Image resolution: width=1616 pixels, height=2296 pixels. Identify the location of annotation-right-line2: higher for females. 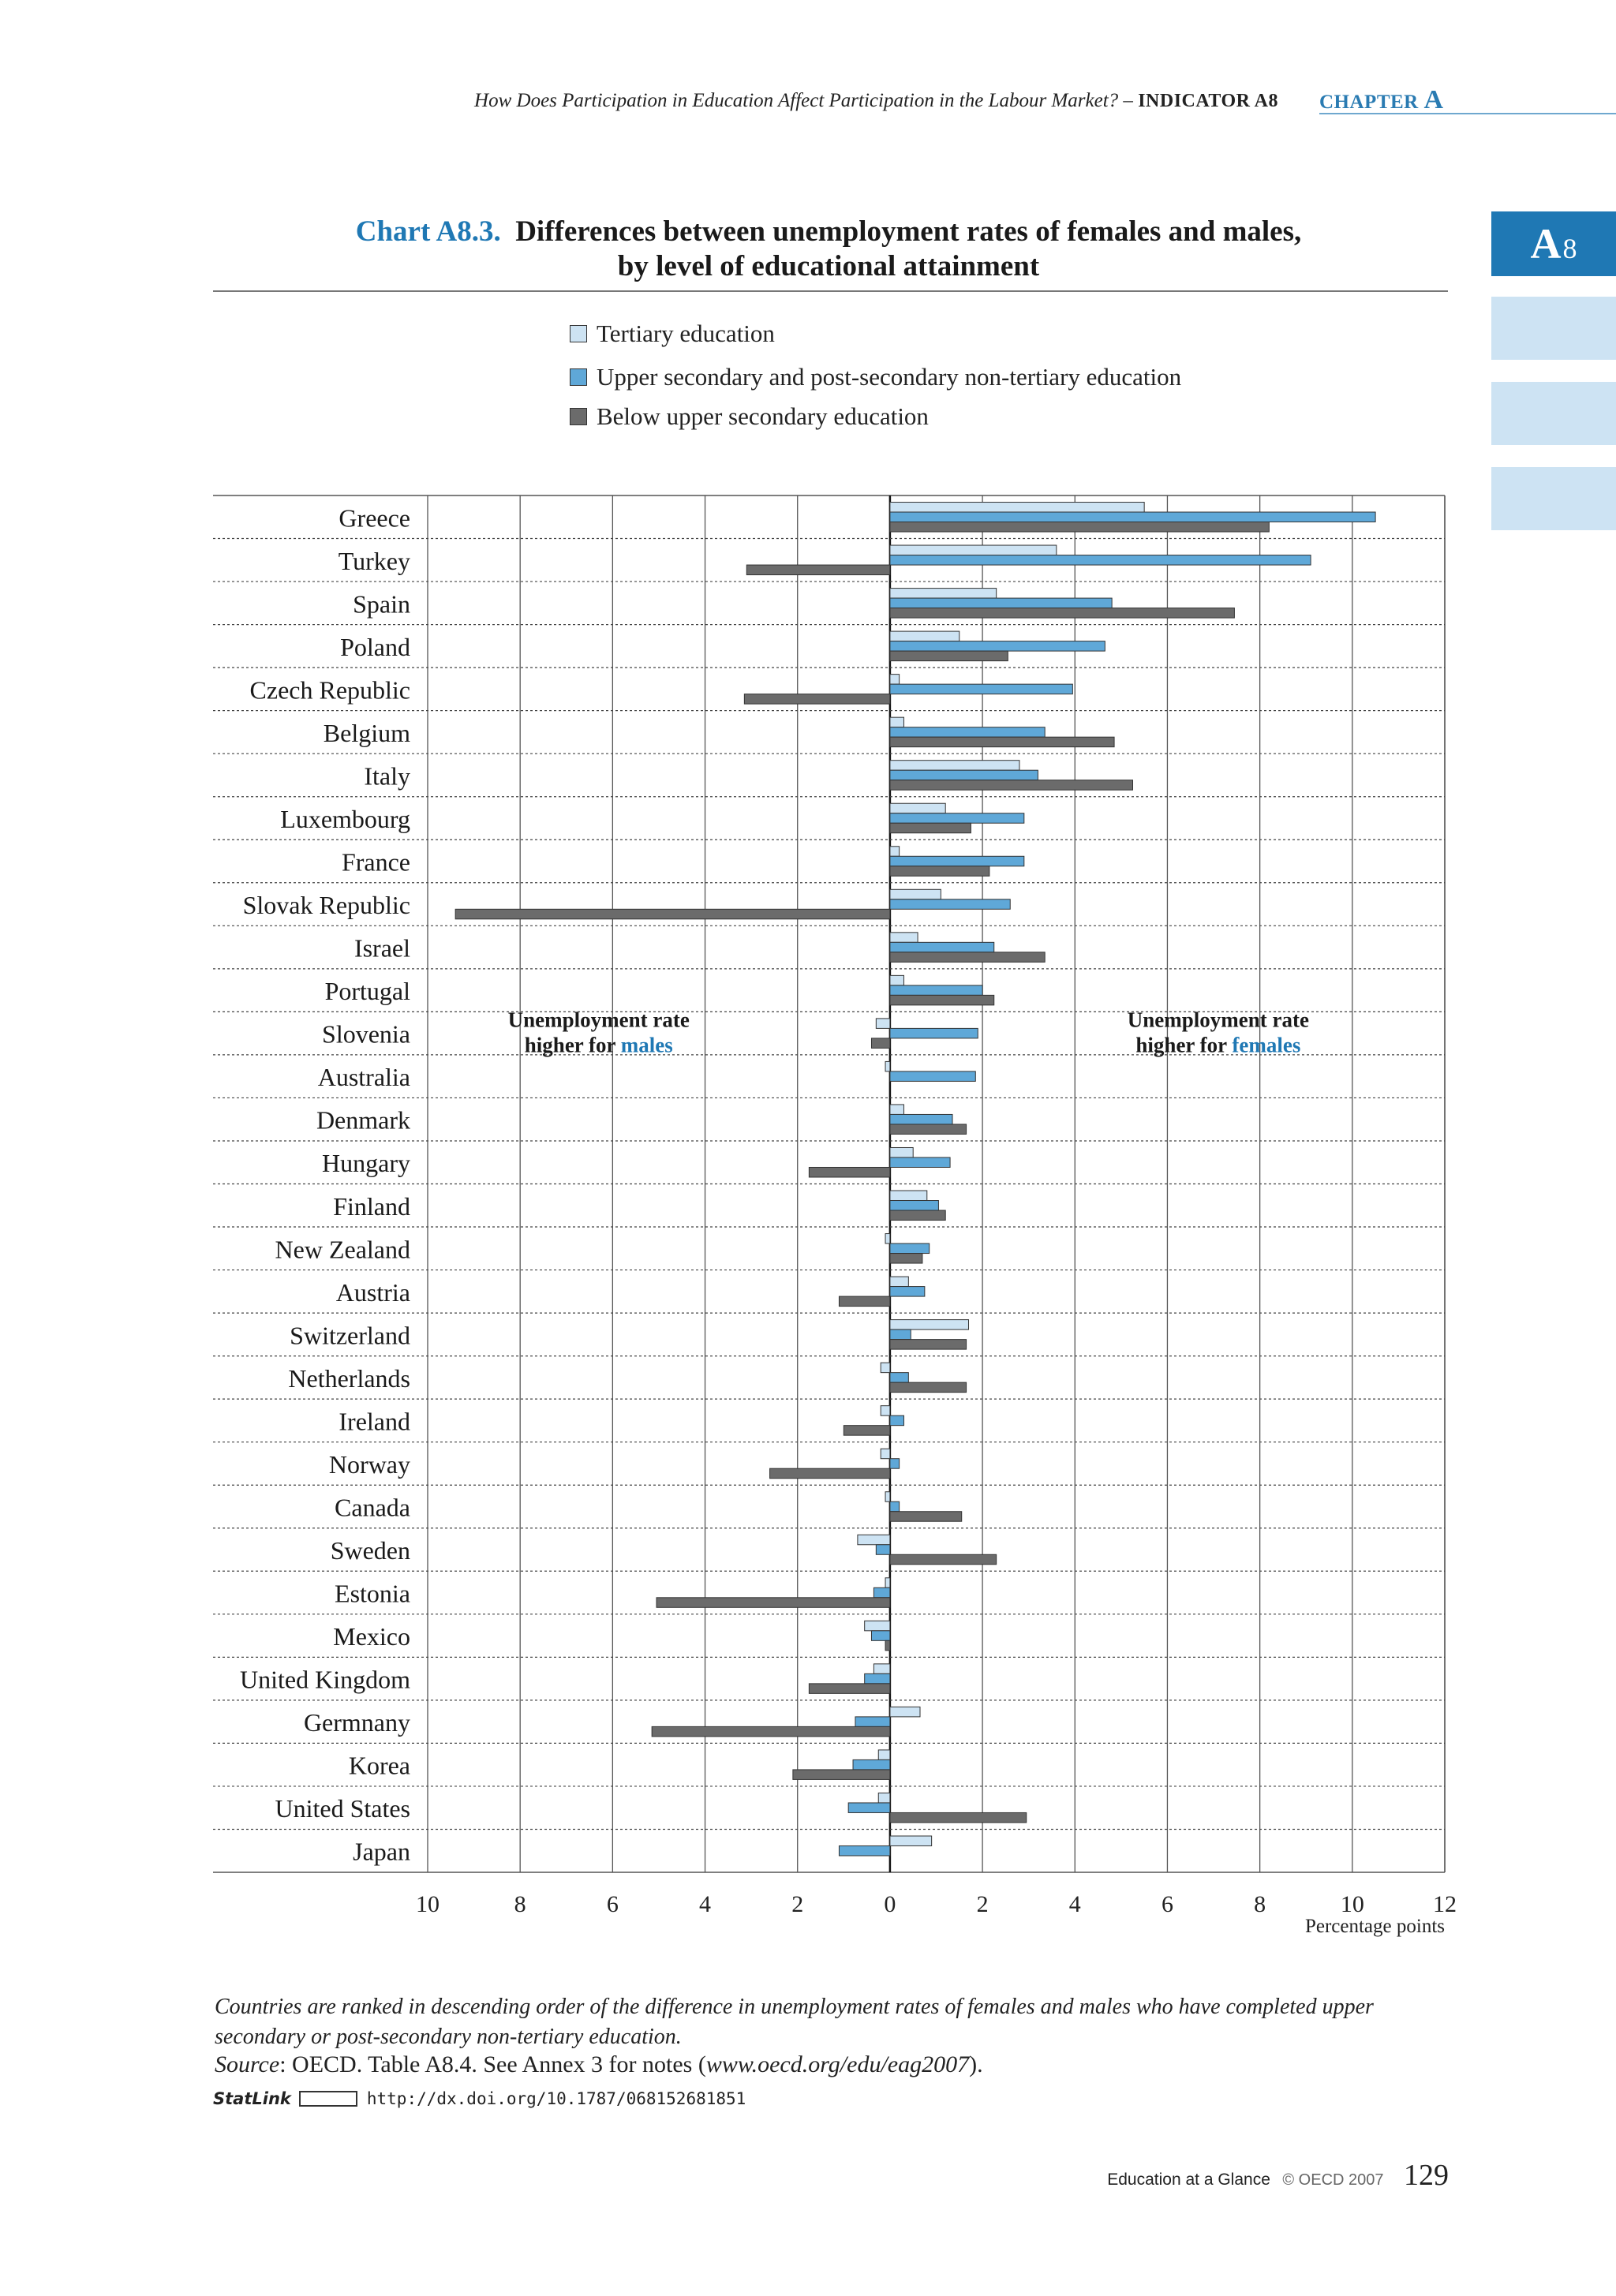
(1217, 1045).